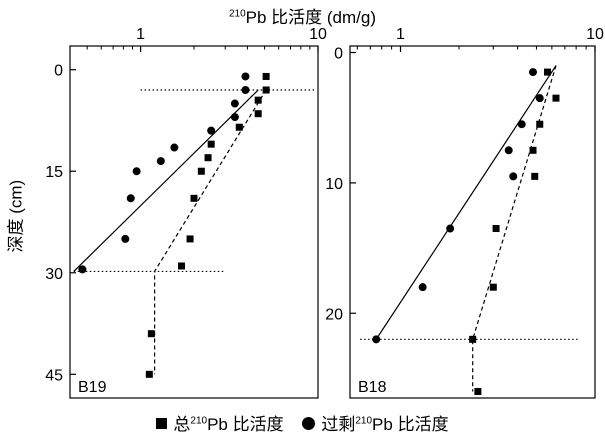 The image size is (605, 435). What do you see at coordinates (182, 424) in the screenshot?
I see `legend-total-pre: 总` at bounding box center [182, 424].